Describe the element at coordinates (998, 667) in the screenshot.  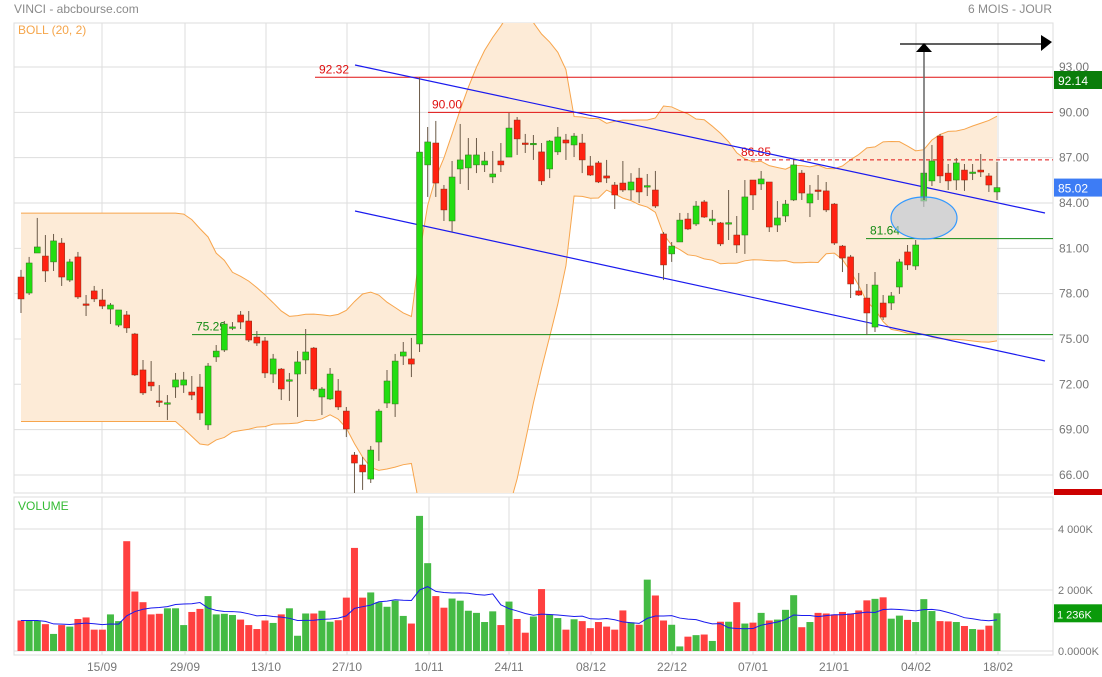
I see `x-tick-label: 18/02` at that location.